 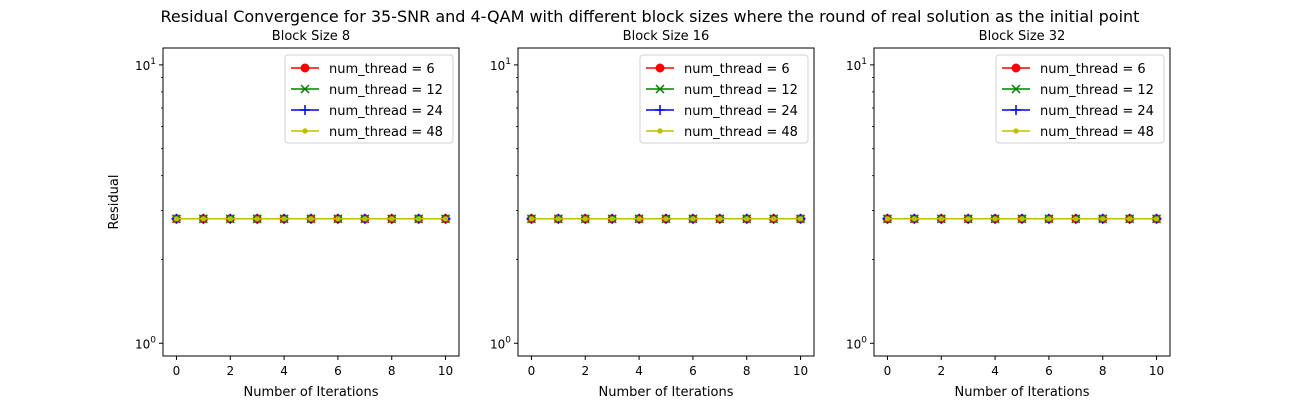 What do you see at coordinates (311, 36) in the screenshot?
I see `panel-title: Block Size 8` at bounding box center [311, 36].